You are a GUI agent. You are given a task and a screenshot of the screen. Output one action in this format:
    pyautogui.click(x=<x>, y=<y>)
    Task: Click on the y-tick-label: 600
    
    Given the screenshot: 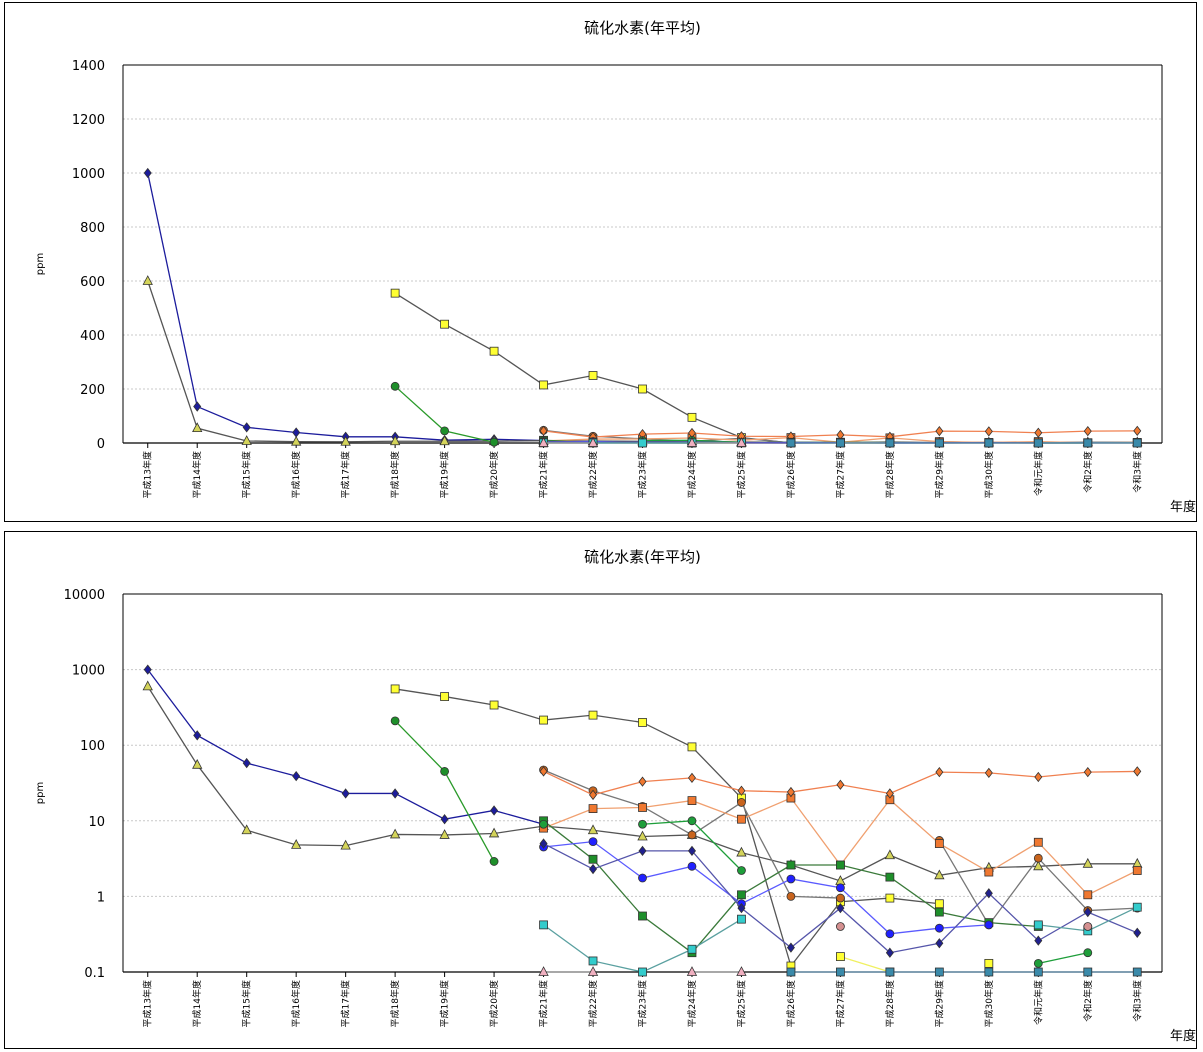 What is the action you would take?
    pyautogui.click(x=92, y=282)
    